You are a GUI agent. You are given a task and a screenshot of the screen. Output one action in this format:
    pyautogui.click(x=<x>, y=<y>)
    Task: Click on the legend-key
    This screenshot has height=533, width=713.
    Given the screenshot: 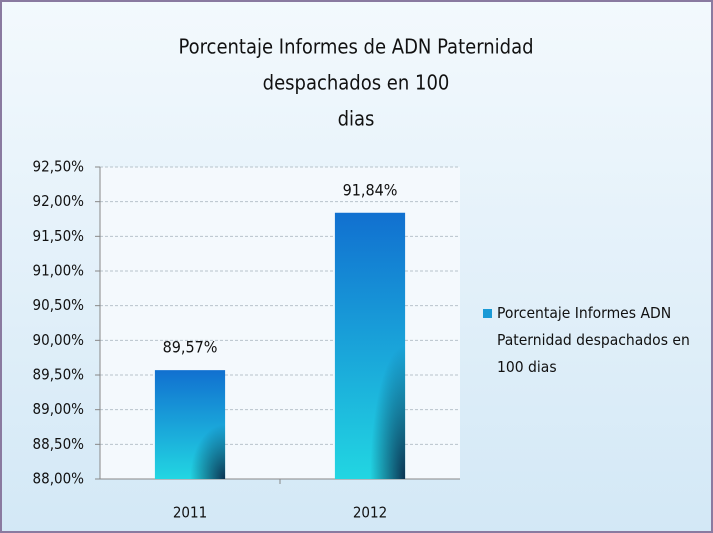 What is the action you would take?
    pyautogui.click(x=487, y=313)
    